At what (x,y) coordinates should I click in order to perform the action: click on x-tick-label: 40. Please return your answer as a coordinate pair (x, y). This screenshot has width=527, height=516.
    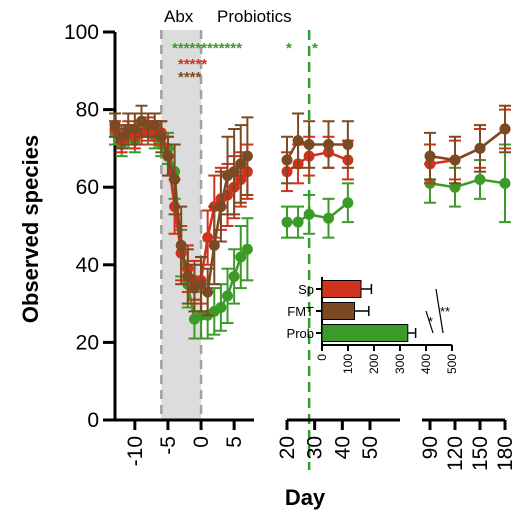
    Looking at the image, I should click on (342, 447).